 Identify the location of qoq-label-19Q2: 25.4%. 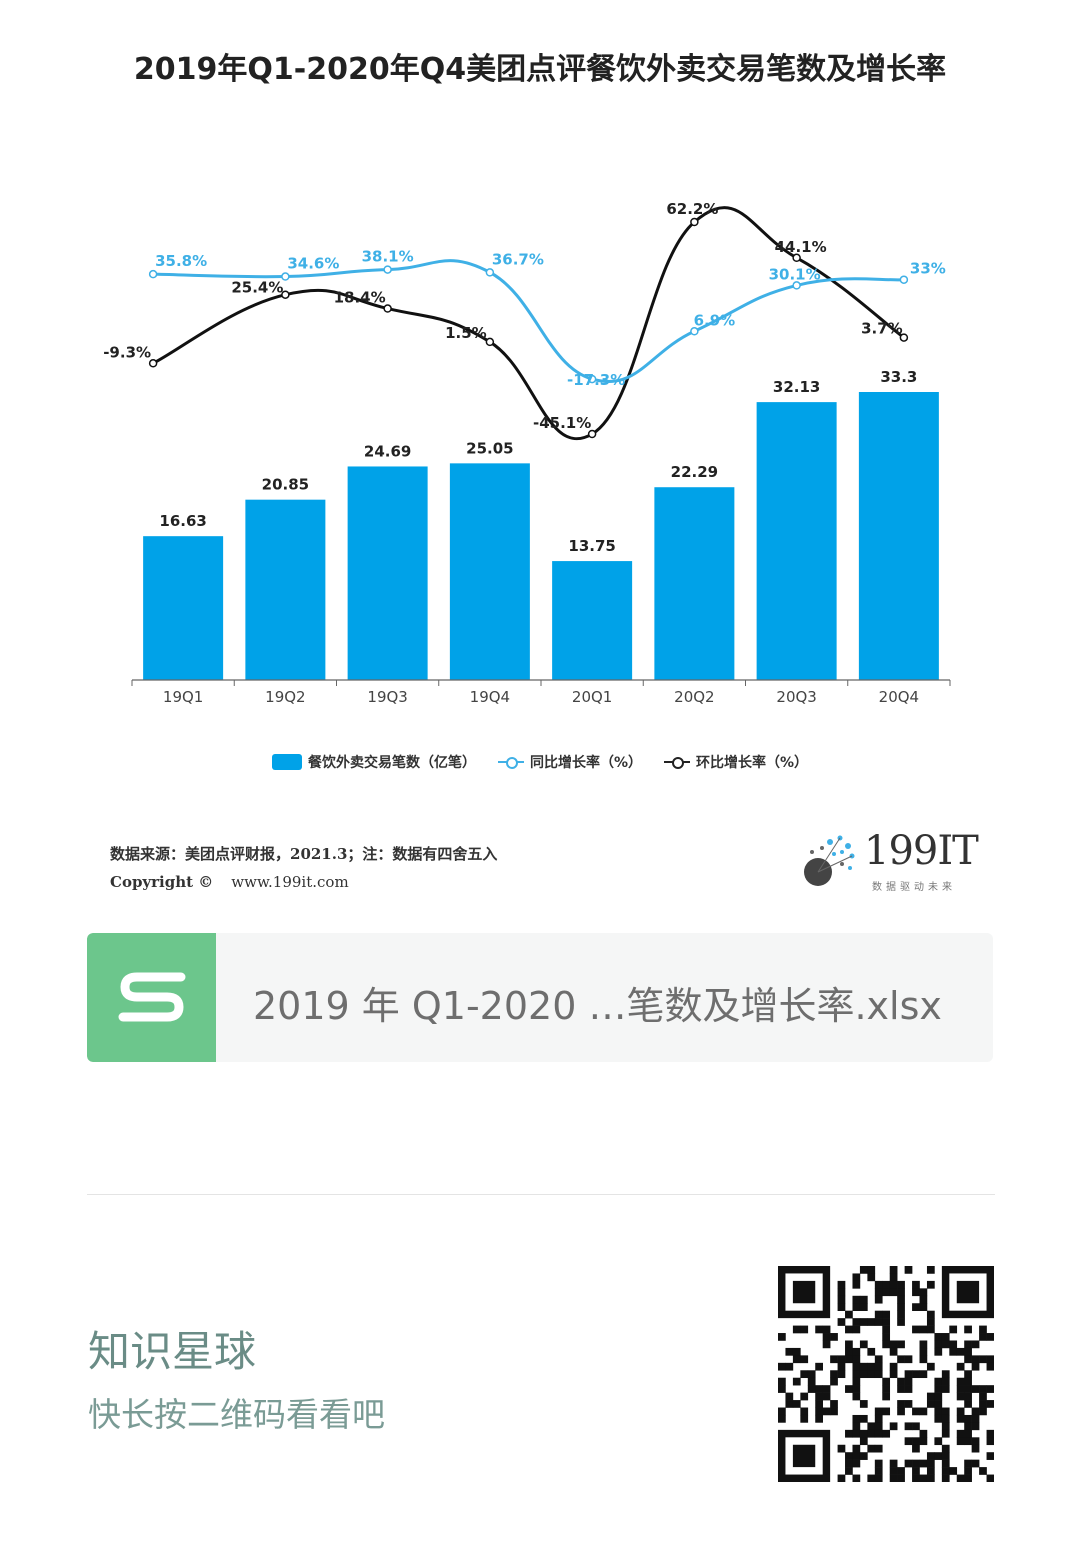
(257, 288).